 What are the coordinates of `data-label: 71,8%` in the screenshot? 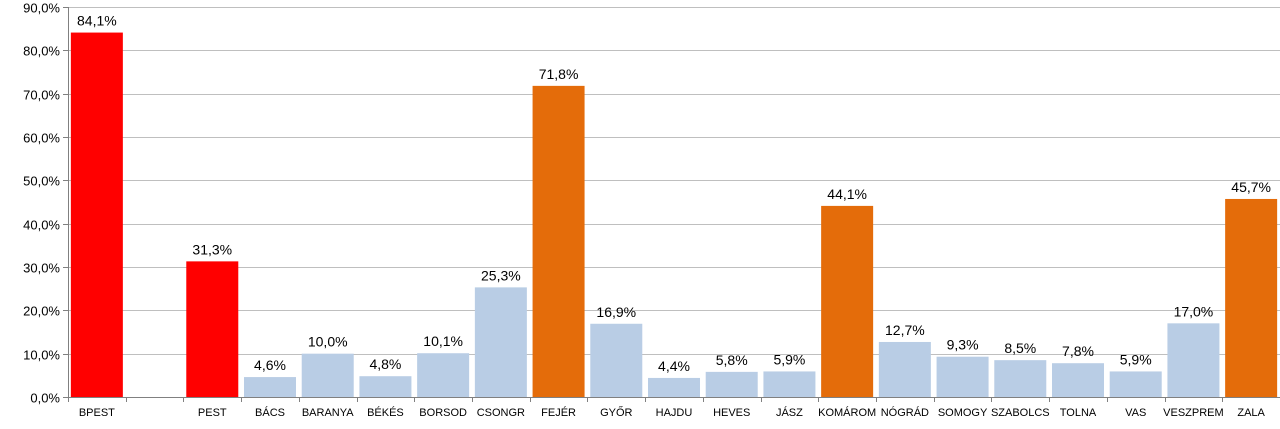 It's located at (559, 74).